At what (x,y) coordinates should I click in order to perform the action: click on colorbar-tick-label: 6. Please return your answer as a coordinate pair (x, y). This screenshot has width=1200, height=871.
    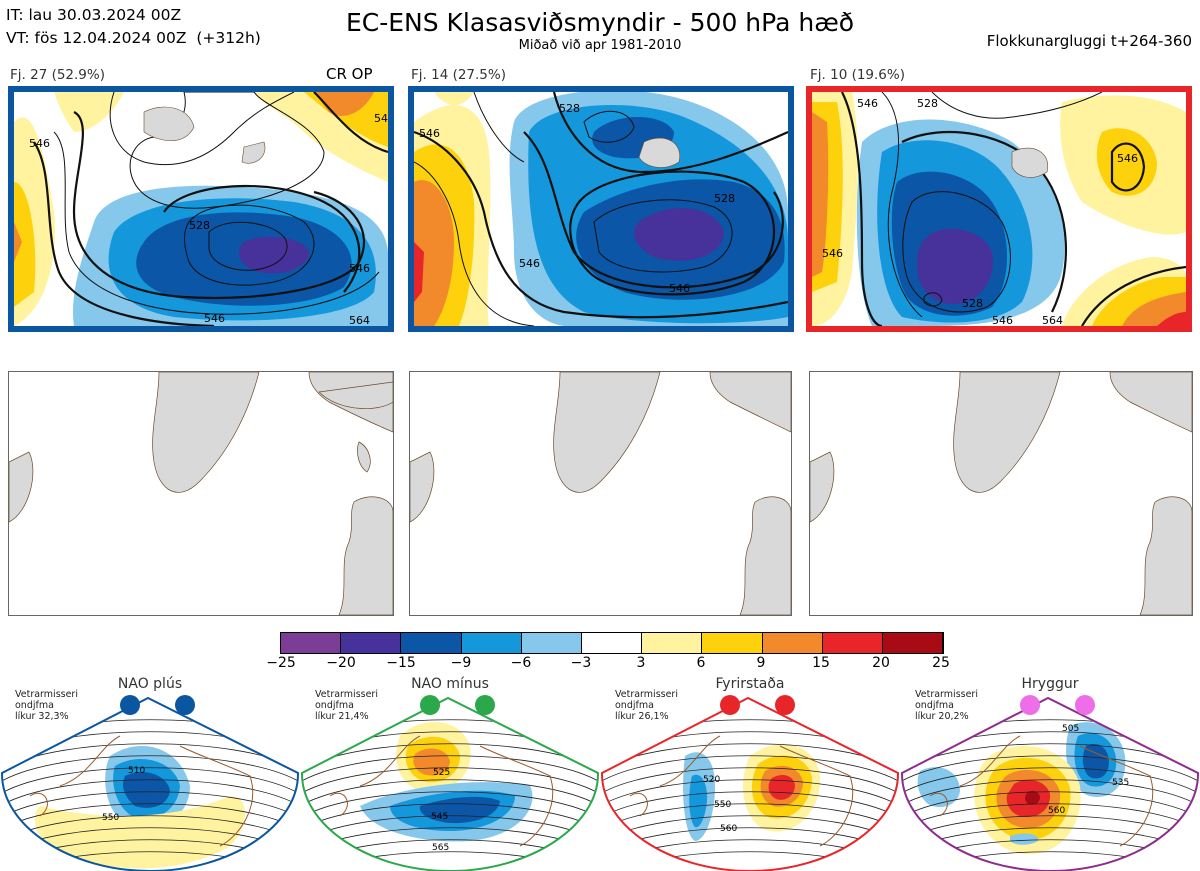
    Looking at the image, I should click on (701, 663).